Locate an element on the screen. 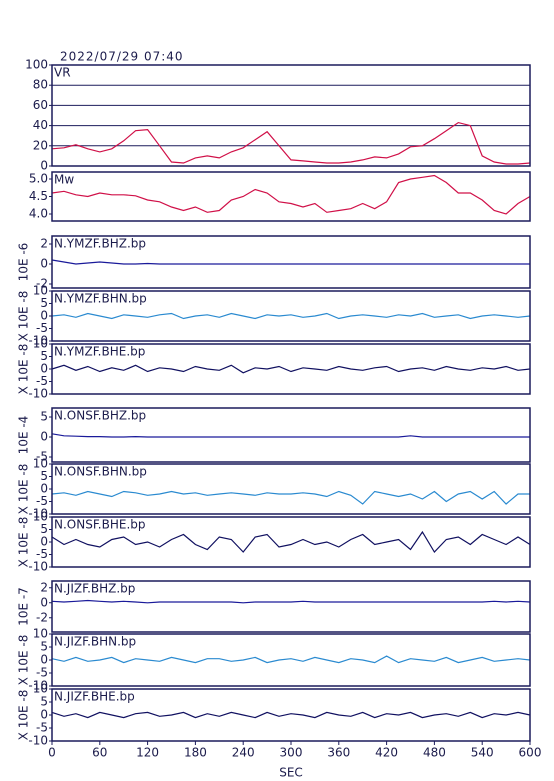 The width and height of the screenshot is (554, 781). panel-label: Mw is located at coordinates (64, 180).